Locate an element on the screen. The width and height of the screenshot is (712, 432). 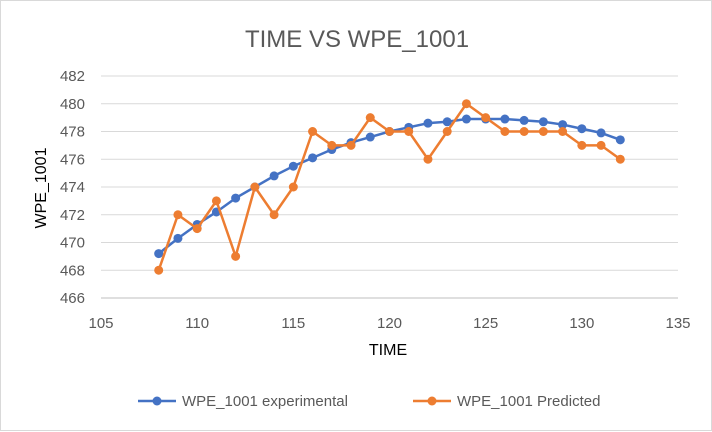
y-tick-label-468: 468 is located at coordinates (72, 270).